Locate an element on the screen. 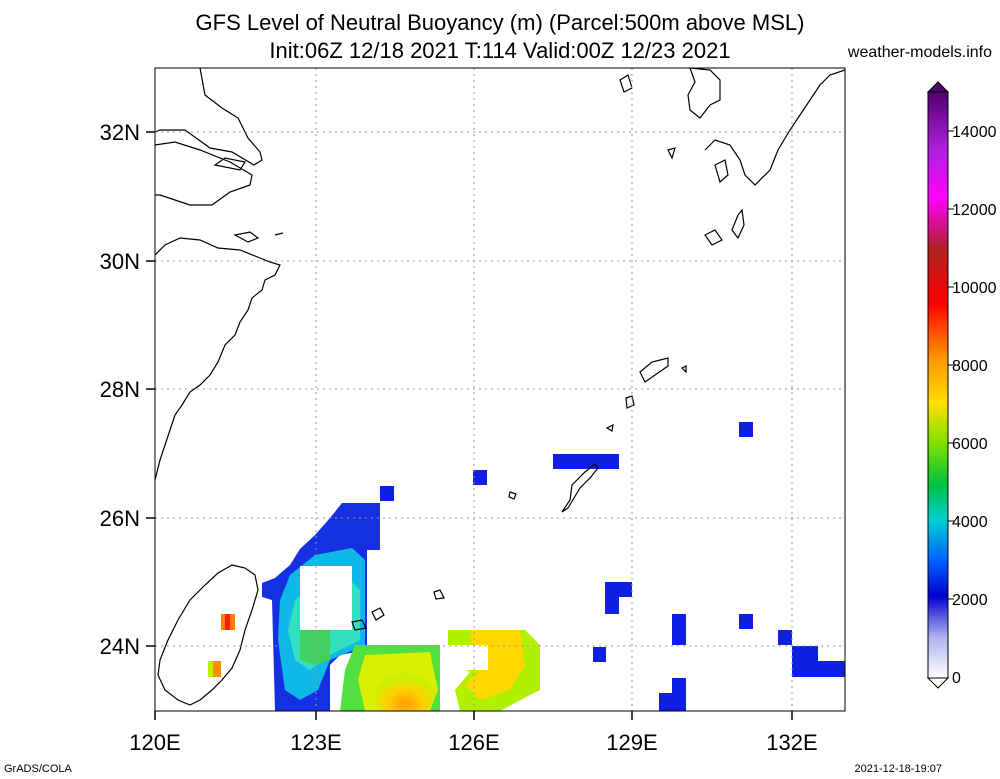 This screenshot has width=1000, height=779. colorbar-label: 10000 is located at coordinates (974, 288).